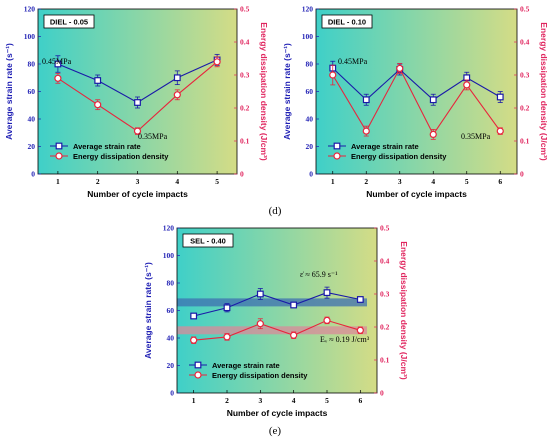 The image size is (550, 440). I want to click on y-left-tick-label: 100, so click(30, 36).